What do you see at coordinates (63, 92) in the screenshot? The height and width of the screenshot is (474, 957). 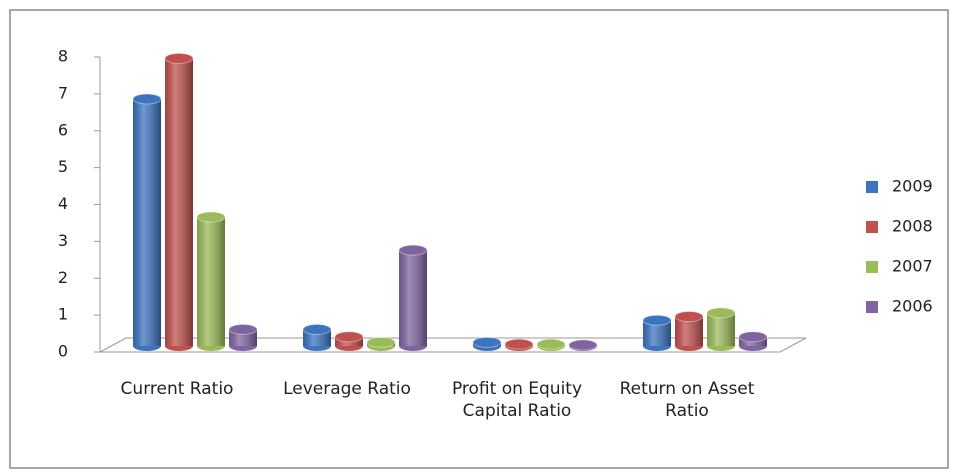 I see `y-tick-label: 7` at bounding box center [63, 92].